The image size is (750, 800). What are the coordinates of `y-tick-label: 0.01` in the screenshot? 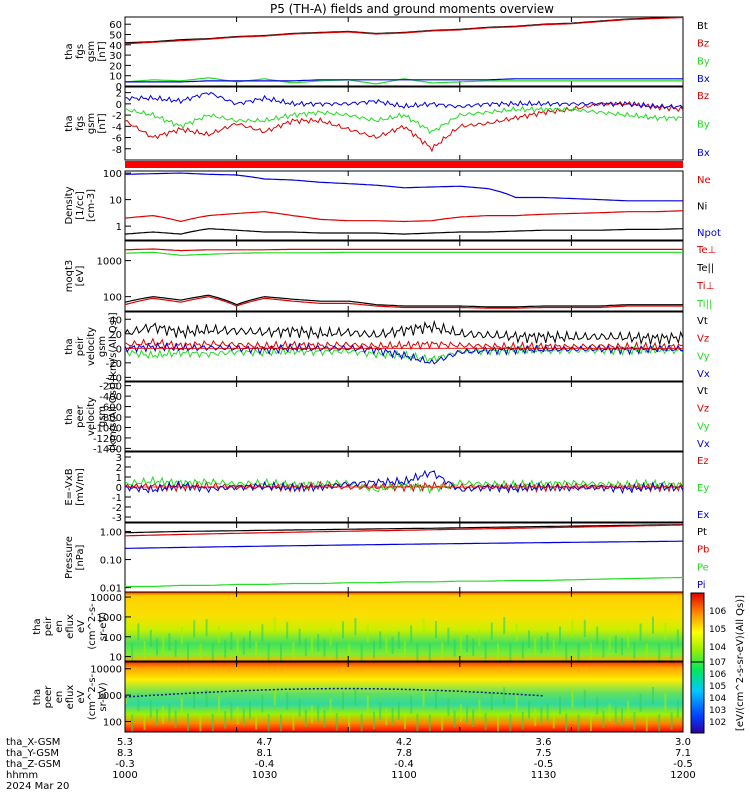 It's located at (111, 589).